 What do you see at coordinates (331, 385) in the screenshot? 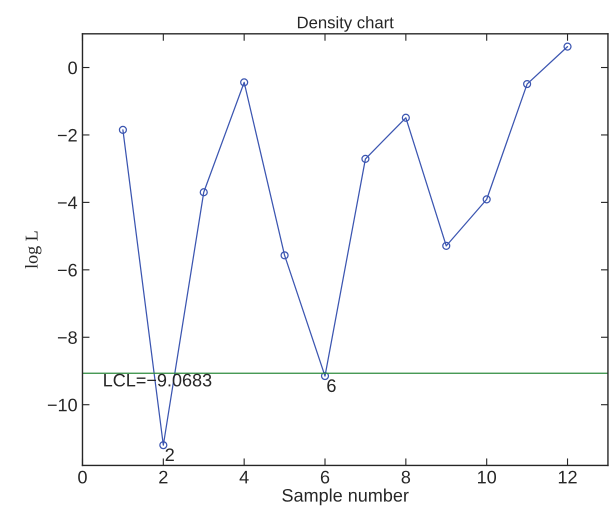
I see `annotation: 6` at bounding box center [331, 385].